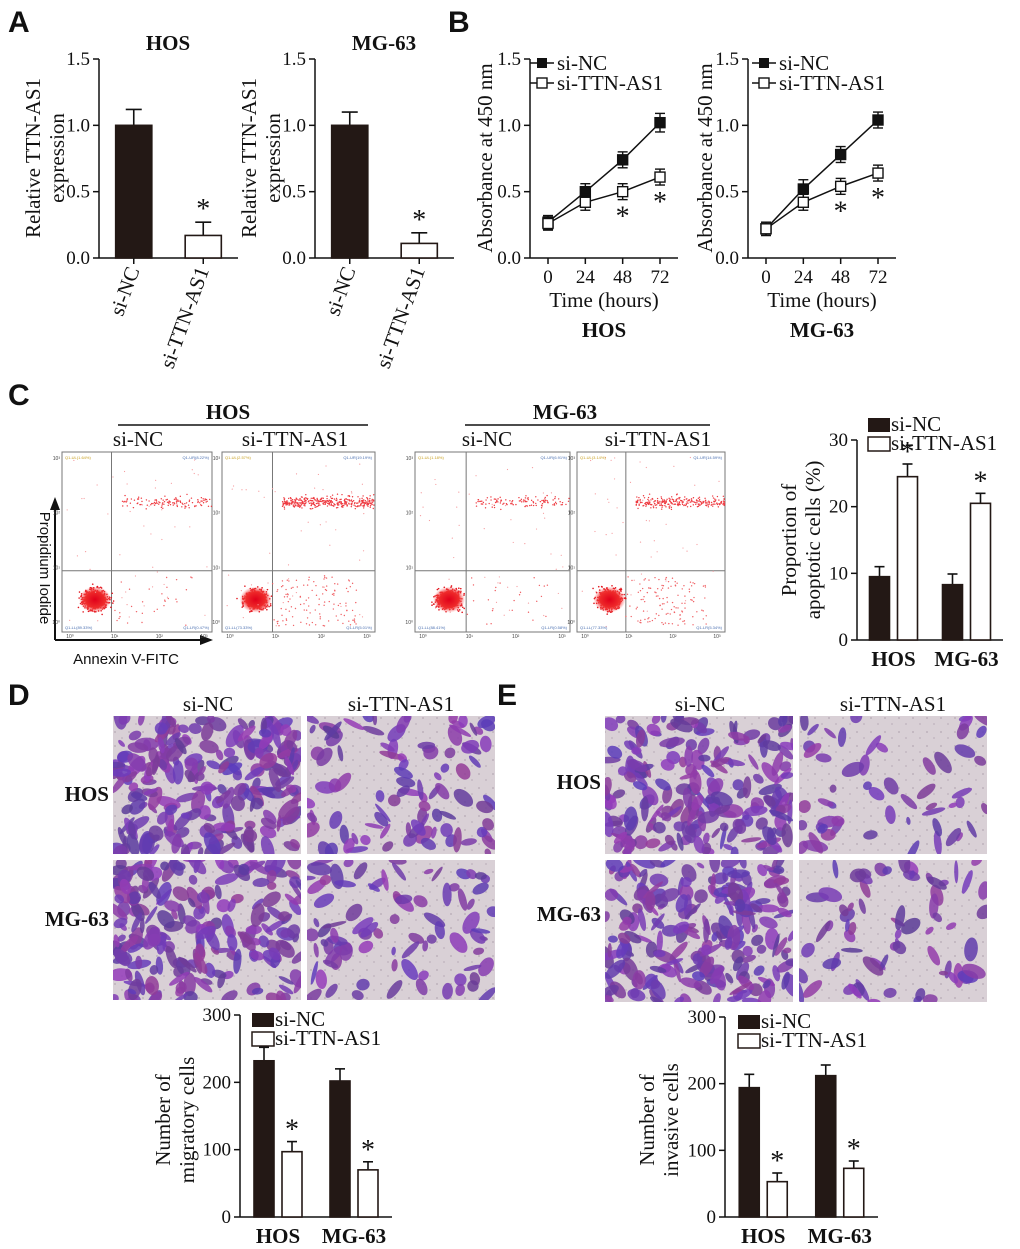  I want to click on column-label-si-ttn-as1: si-TTN-AS1, so click(893, 704).